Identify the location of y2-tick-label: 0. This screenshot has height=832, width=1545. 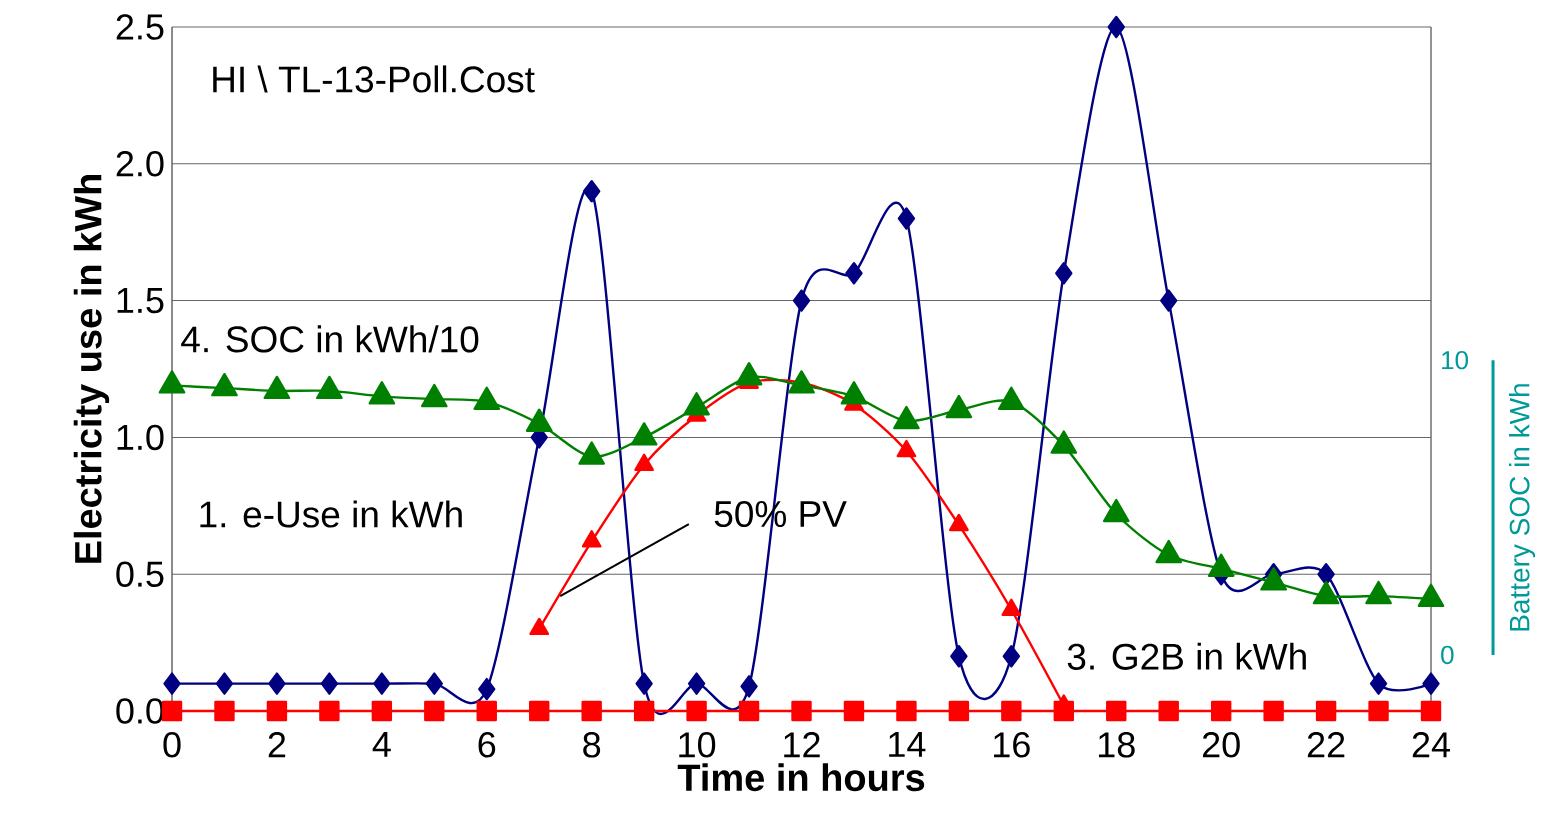
(1447, 655).